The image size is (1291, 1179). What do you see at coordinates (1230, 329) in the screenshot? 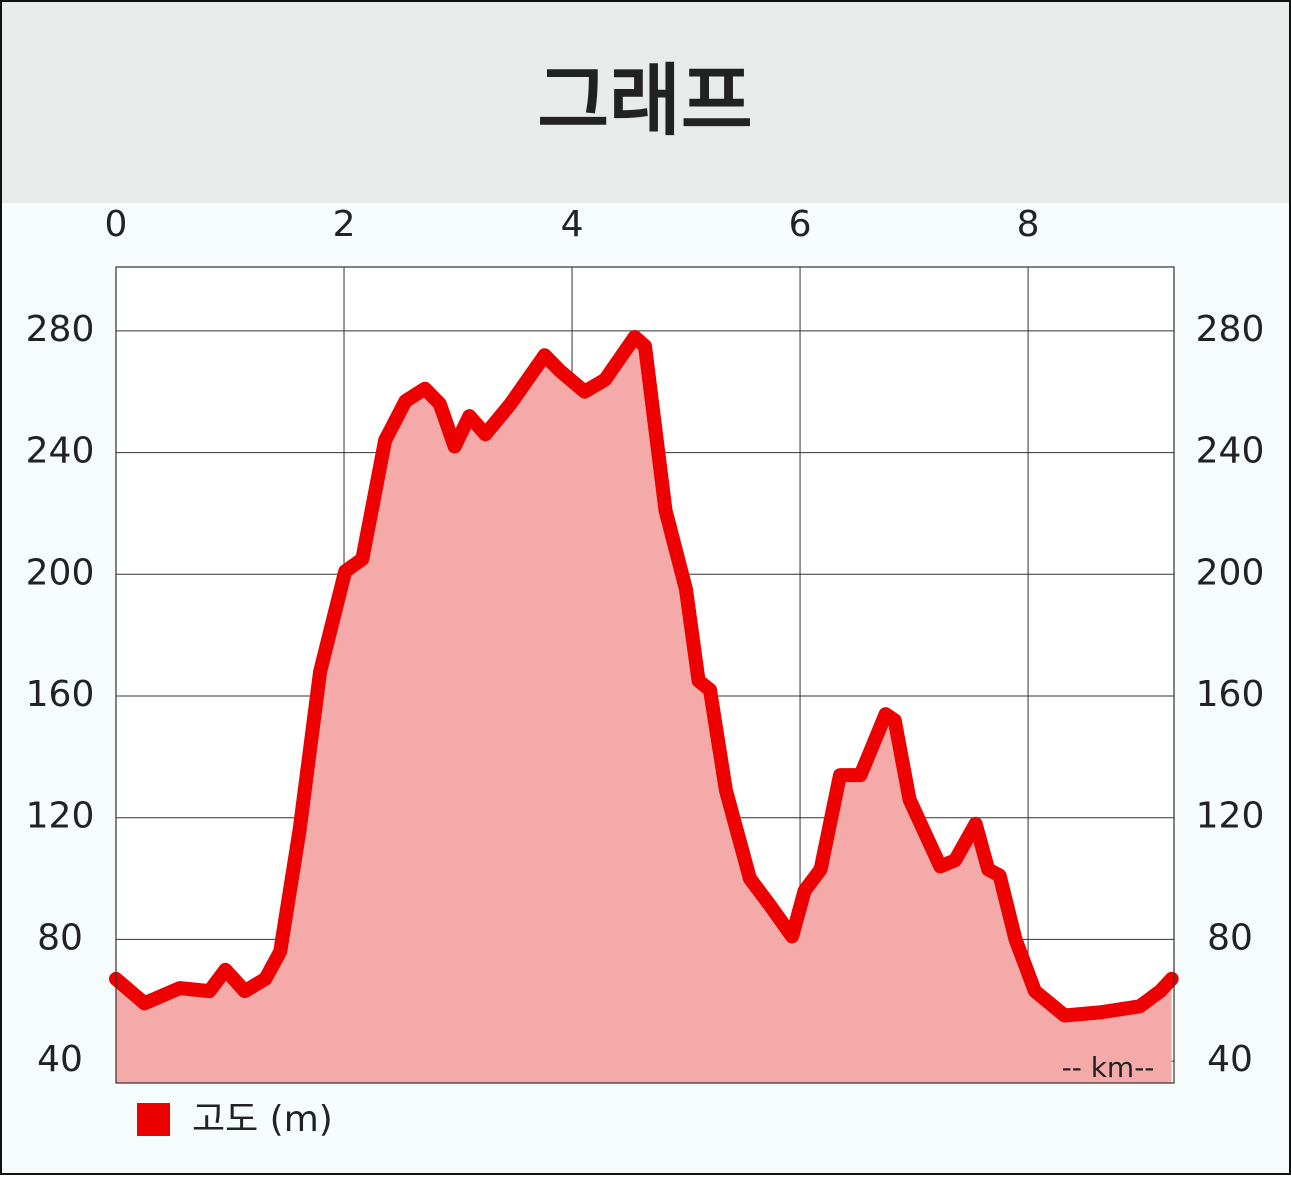
I see `y2-tick-label: 280` at bounding box center [1230, 329].